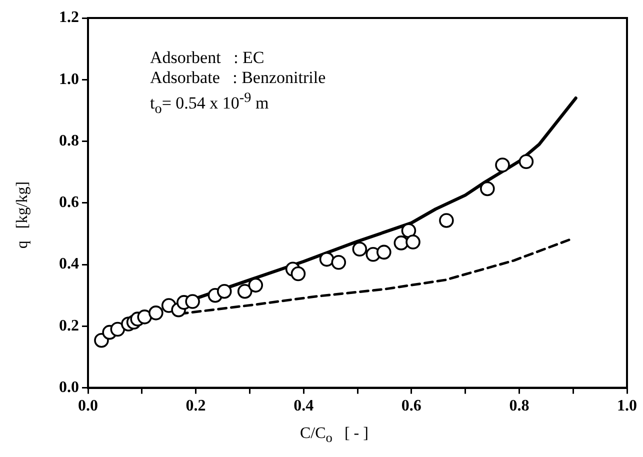  I want to click on y-tick-label: 1.2, so click(69, 17).